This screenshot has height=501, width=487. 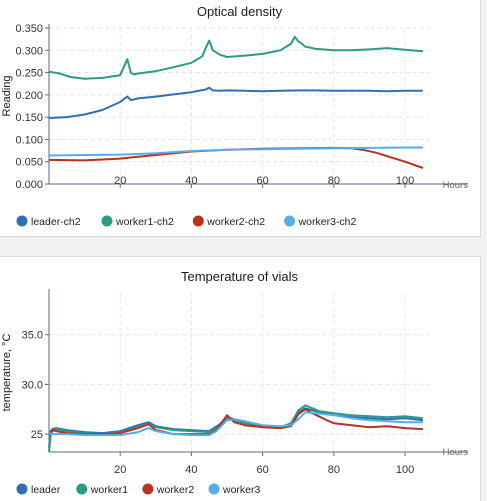 I want to click on legend-label: worker3-ch2, so click(x=327, y=222).